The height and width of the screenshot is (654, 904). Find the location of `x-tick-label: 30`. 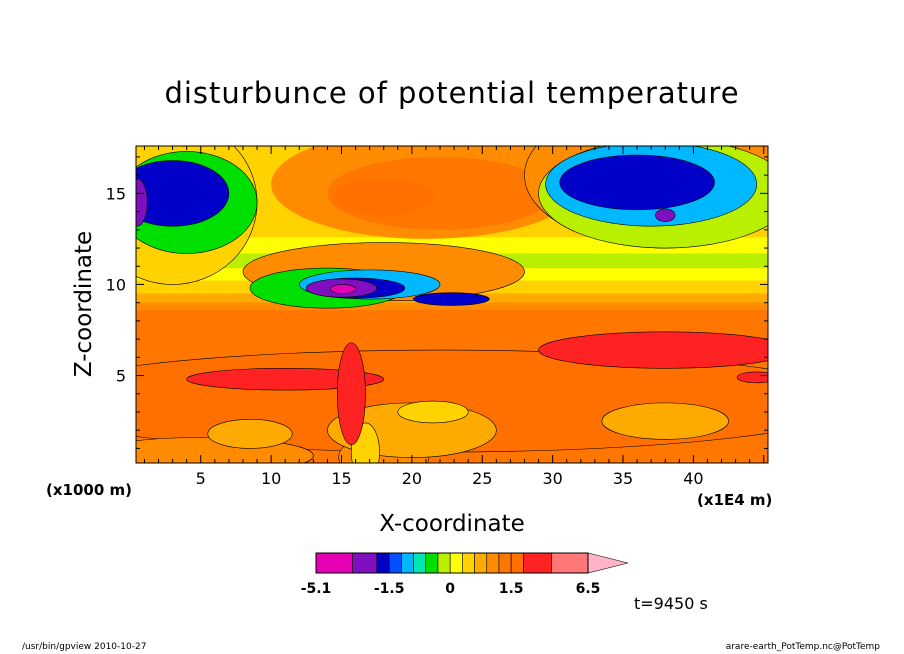

x-tick-label: 30 is located at coordinates (552, 478).